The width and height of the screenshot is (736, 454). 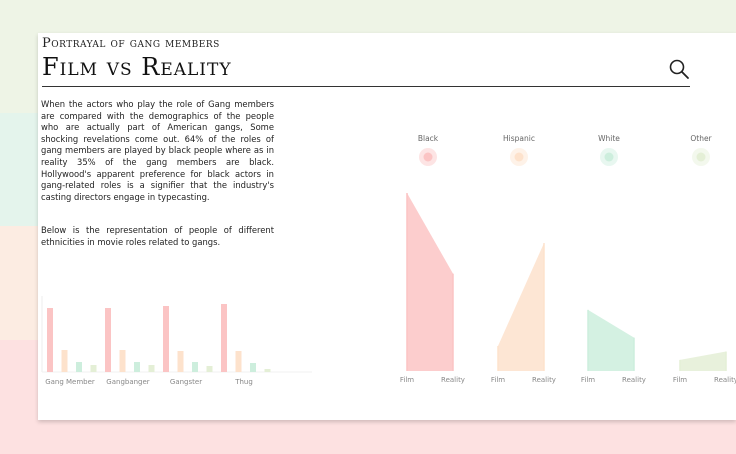 I want to click on bar-gangbanger-hispanic, so click(x=122, y=361).